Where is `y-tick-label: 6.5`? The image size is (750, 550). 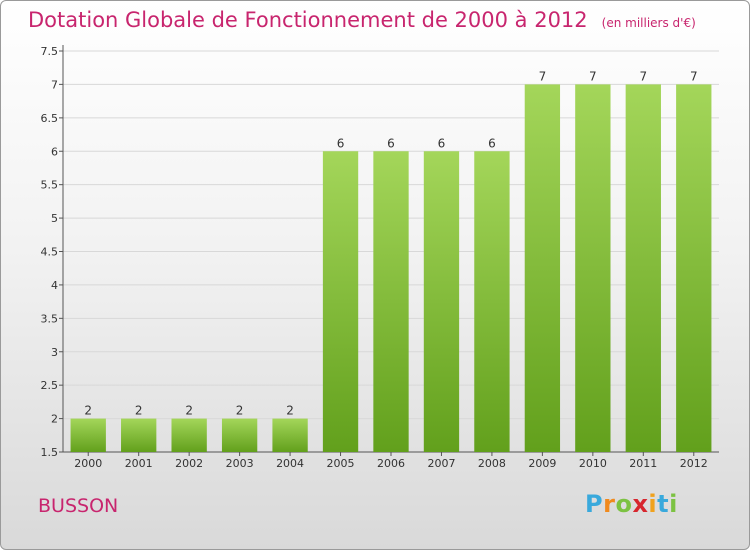
y-tick-label: 6.5 is located at coordinates (50, 118).